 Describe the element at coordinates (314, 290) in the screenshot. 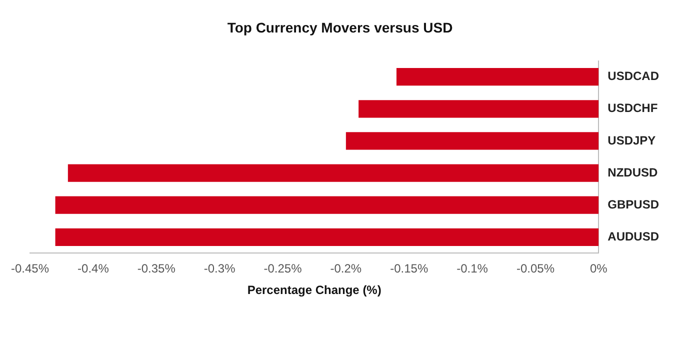

I see `x-axis-title: Percentage Change (%)` at that location.